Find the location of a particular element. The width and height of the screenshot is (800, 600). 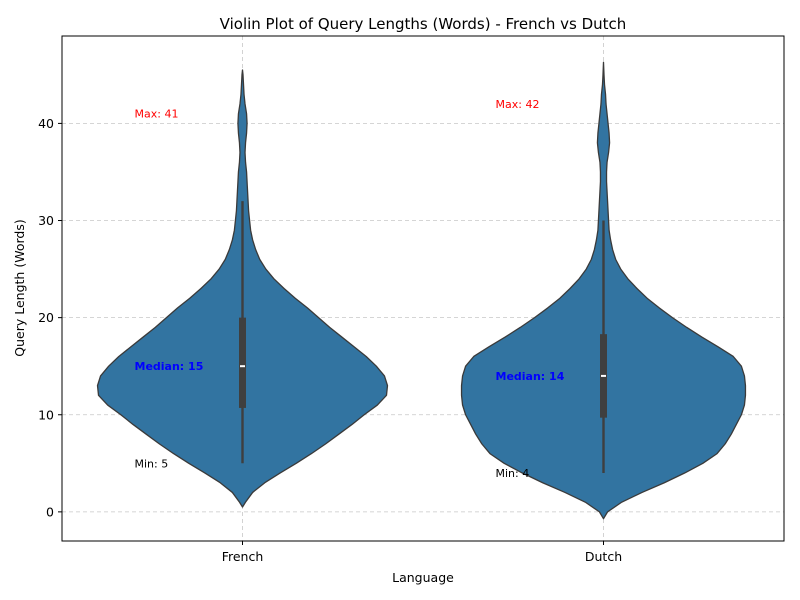

y-axis-label: Query Length (Words) is located at coordinates (19, 287).